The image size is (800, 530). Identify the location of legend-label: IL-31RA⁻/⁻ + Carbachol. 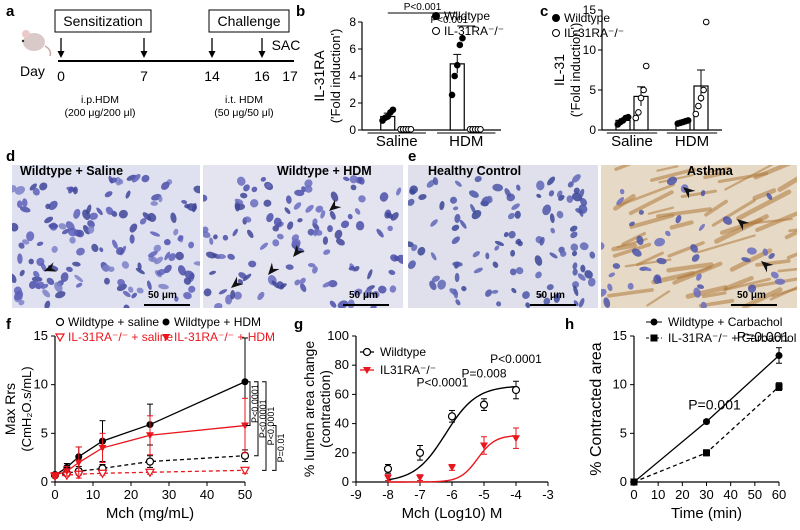
(732, 338).